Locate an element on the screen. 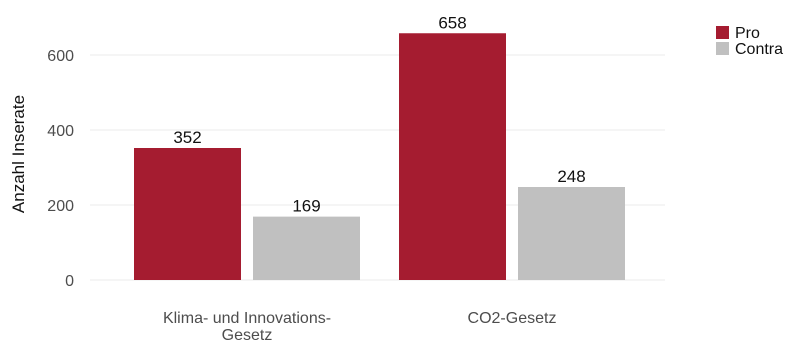  data-label: 248 is located at coordinates (571, 176).